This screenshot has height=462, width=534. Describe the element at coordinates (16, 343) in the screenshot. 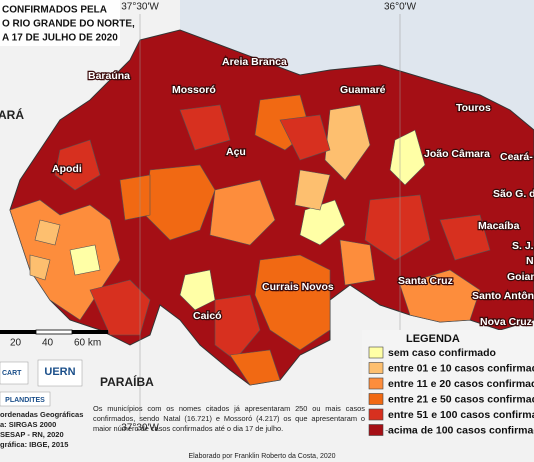

I see `scale-label: 20` at that location.